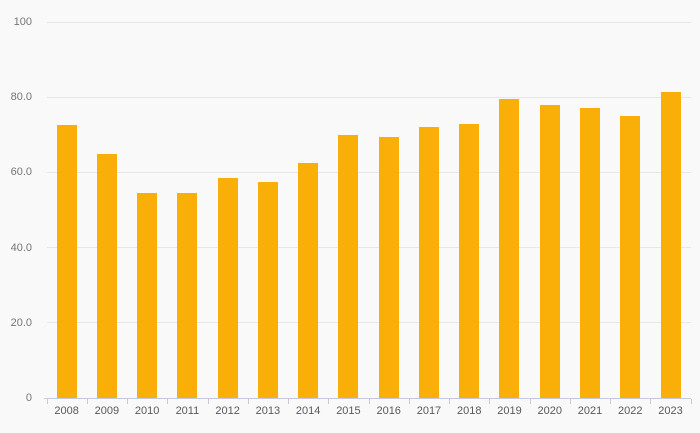  What do you see at coordinates (348, 411) in the screenshot?
I see `x-axis-label: 2015` at bounding box center [348, 411].